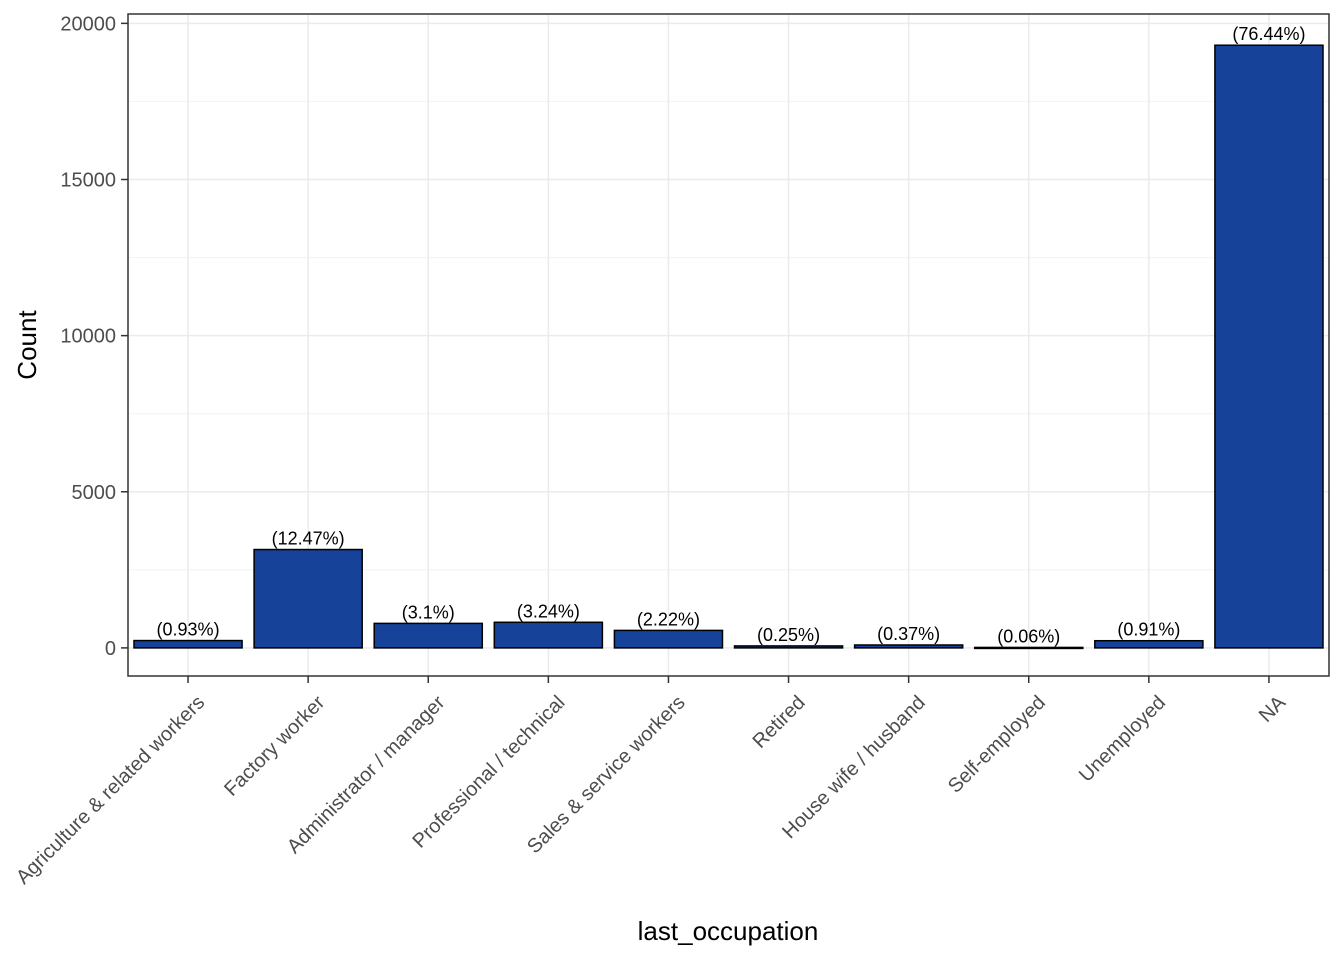 The image size is (1344, 960). What do you see at coordinates (110, 649) in the screenshot?
I see `y-tick-label: 0` at bounding box center [110, 649].